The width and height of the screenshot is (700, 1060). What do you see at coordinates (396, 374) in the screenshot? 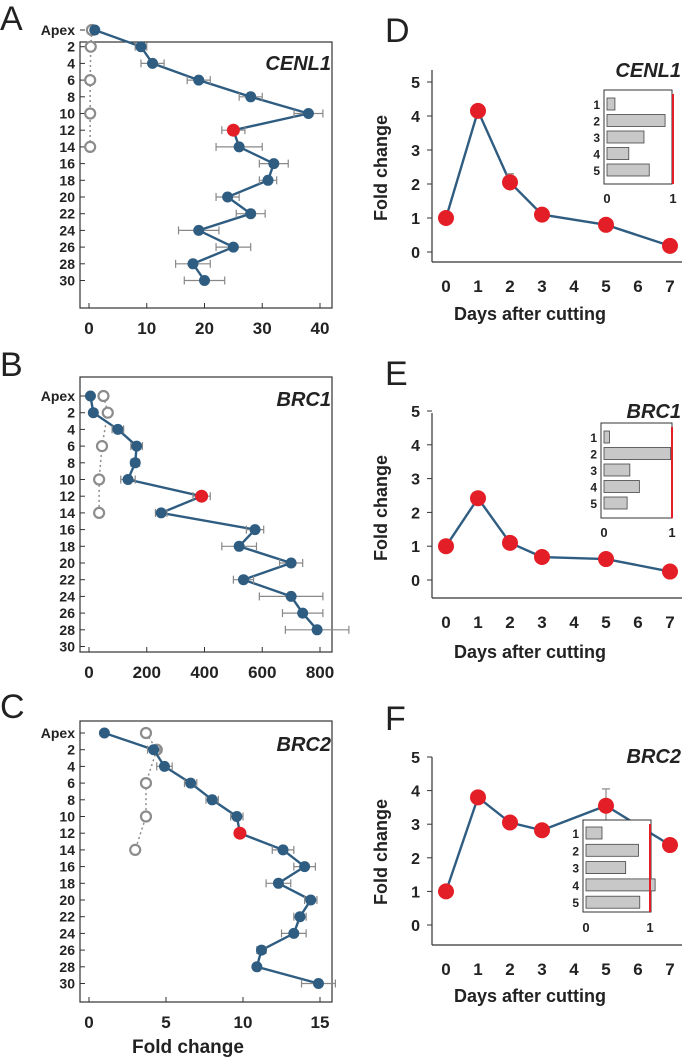
I see `panel-letter: E` at bounding box center [396, 374].